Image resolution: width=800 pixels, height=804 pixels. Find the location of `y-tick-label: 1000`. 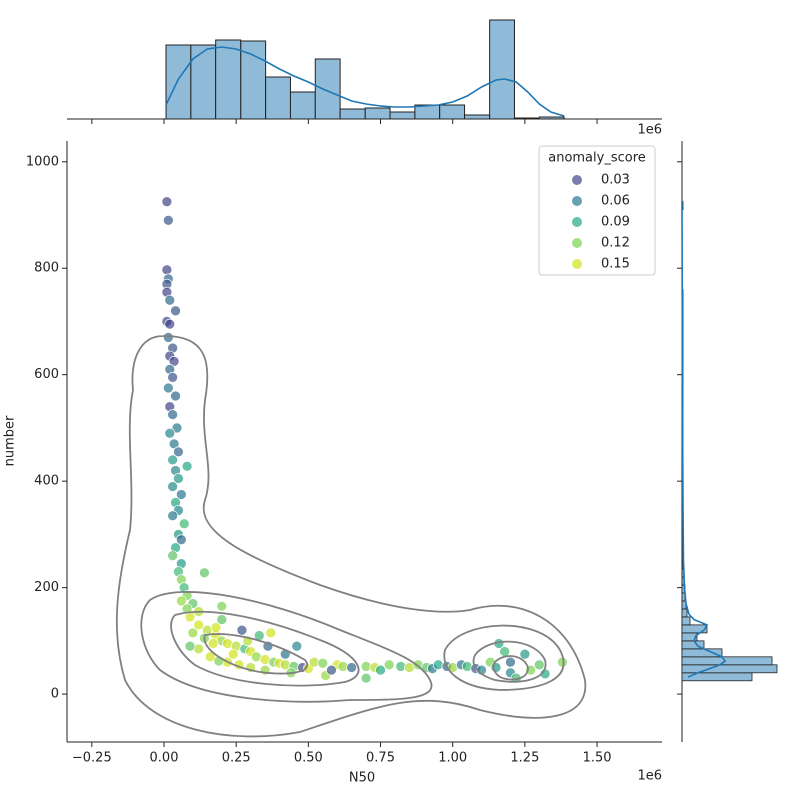

y-tick-label: 1000 is located at coordinates (42, 161).